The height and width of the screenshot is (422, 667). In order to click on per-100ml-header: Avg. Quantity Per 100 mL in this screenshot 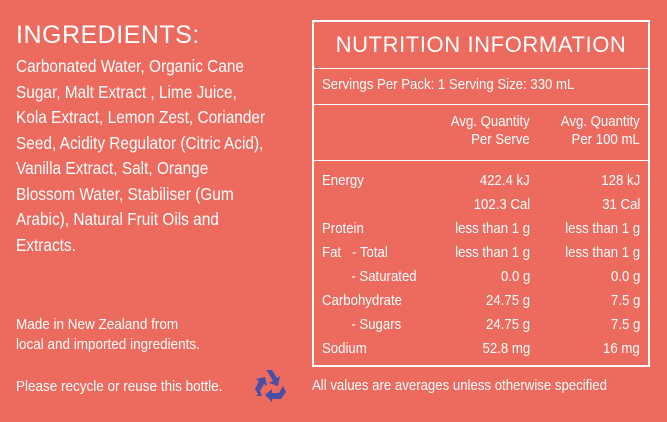, I will do `click(600, 131)`.